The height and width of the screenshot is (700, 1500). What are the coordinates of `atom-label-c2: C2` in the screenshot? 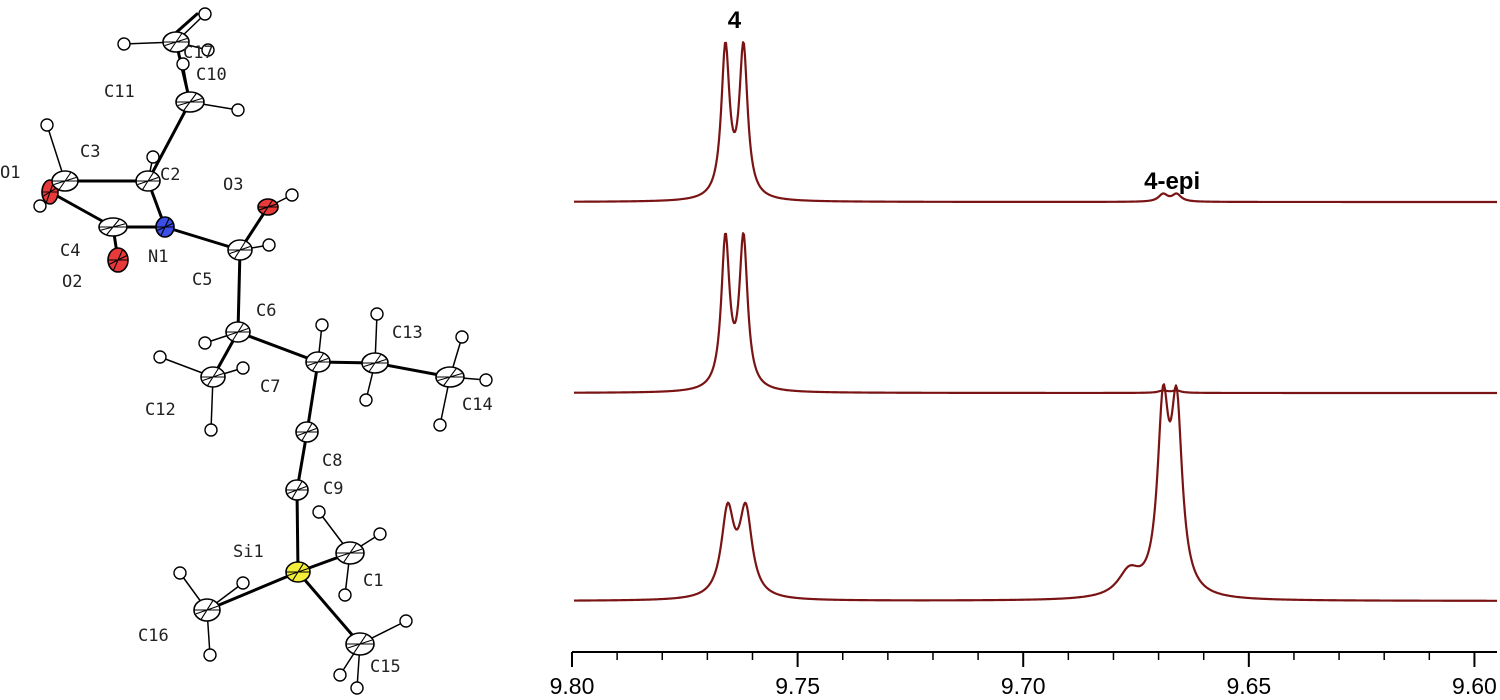 It's located at (170, 175).